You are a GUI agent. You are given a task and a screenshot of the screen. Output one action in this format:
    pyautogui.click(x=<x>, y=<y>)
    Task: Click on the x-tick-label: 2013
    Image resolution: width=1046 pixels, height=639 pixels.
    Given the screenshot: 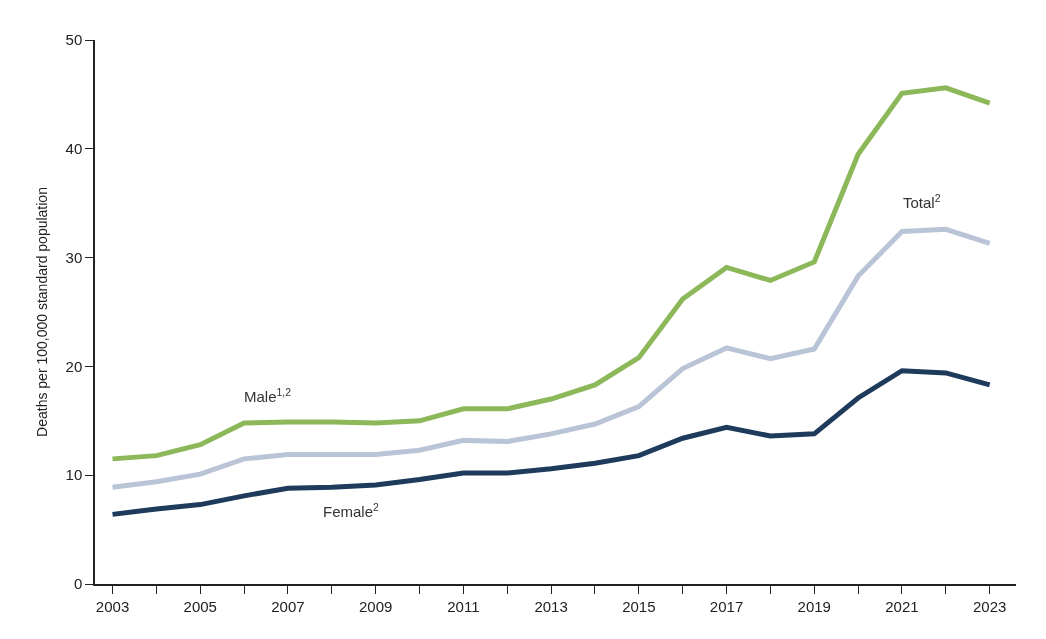 What is the action you would take?
    pyautogui.click(x=551, y=606)
    